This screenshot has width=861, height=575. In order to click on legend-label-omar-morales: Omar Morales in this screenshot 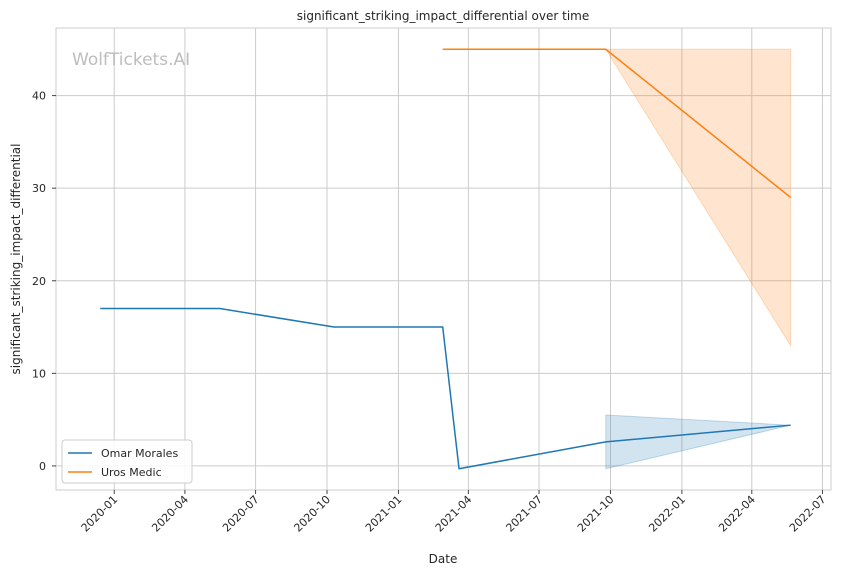, I will do `click(139, 453)`.